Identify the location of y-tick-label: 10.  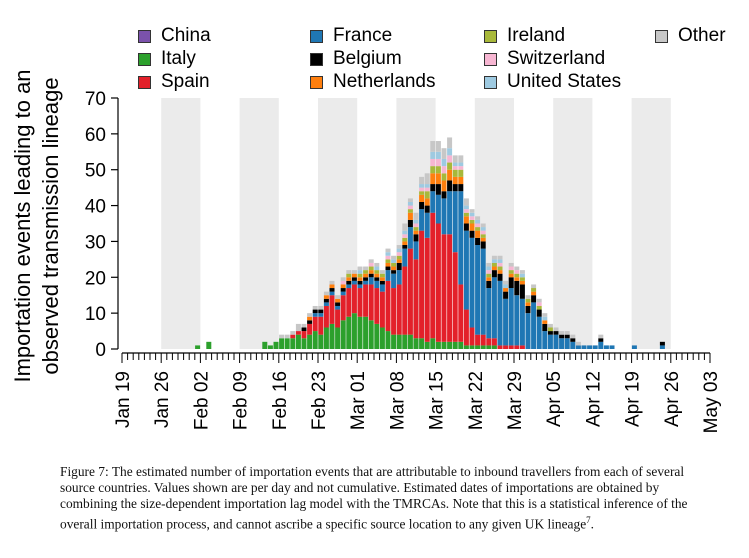
(95, 314).